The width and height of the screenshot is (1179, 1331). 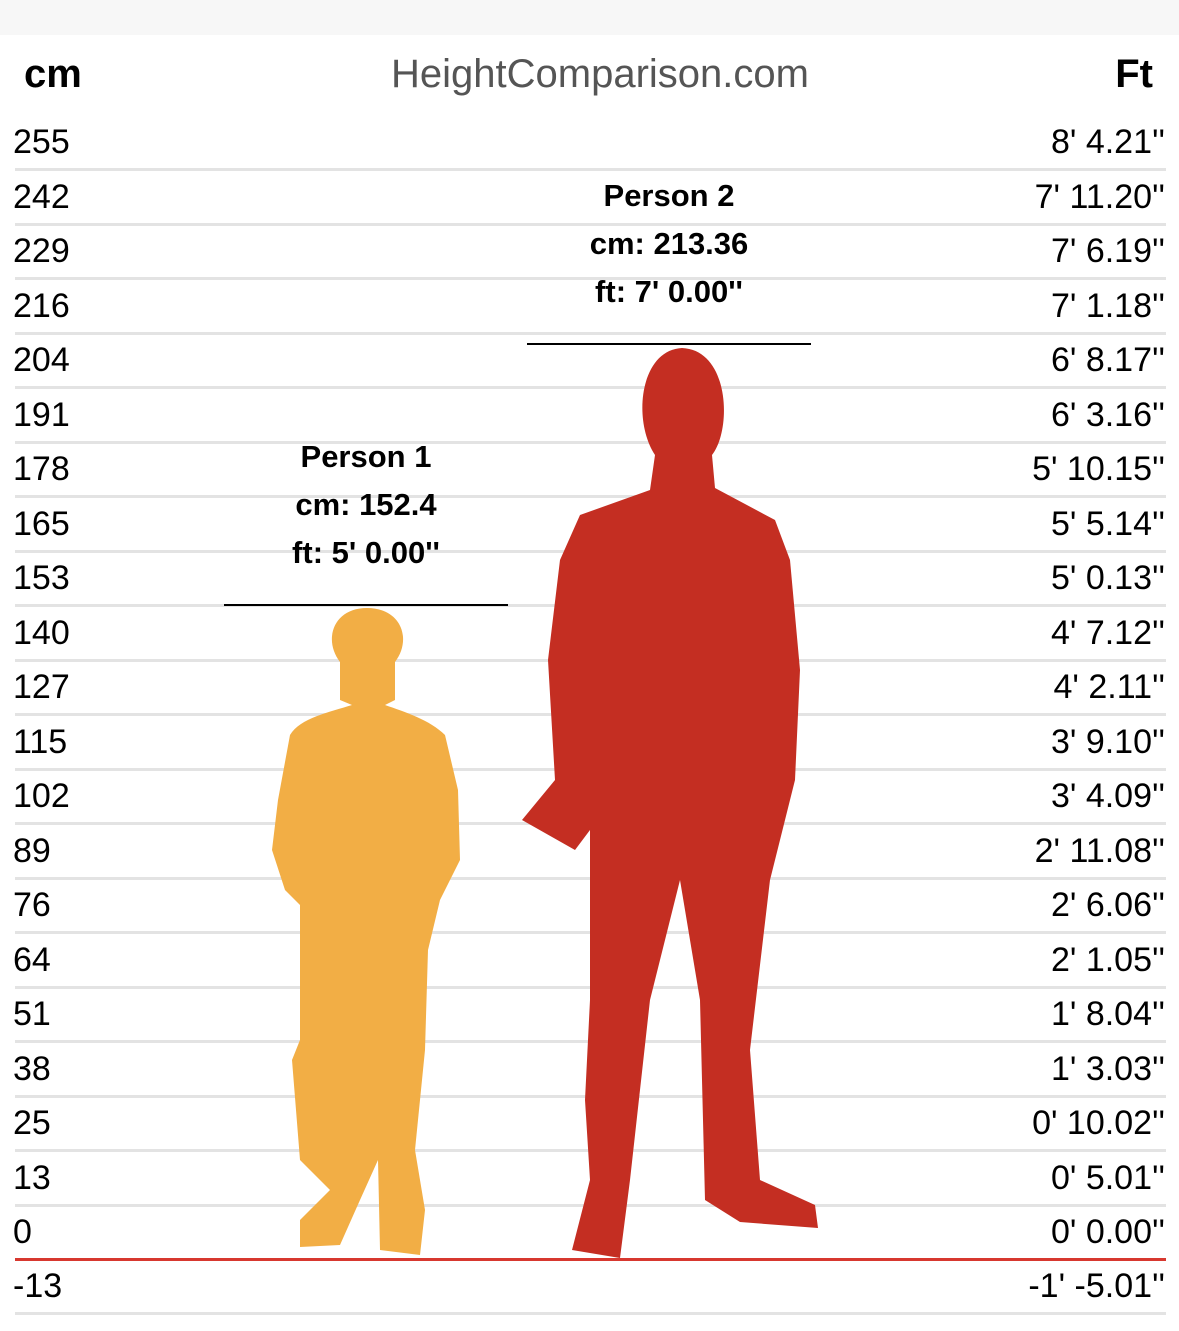 I want to click on ft-tick-label: 5' 10.15'', so click(x=1098, y=469).